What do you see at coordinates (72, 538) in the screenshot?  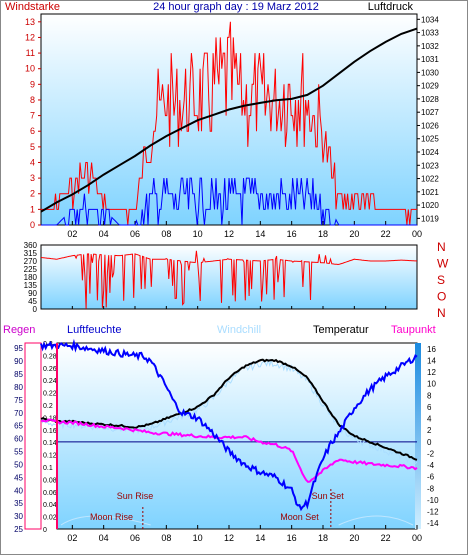 I see `humidity-x-tick: 02` at bounding box center [72, 538].